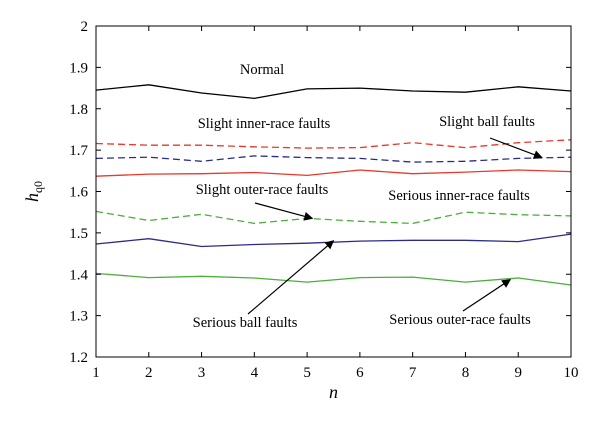 Image resolution: width=600 pixels, height=422 pixels. Describe the element at coordinates (284, 211) in the screenshot. I see `annotation-arrow-slight-outer` at that location.